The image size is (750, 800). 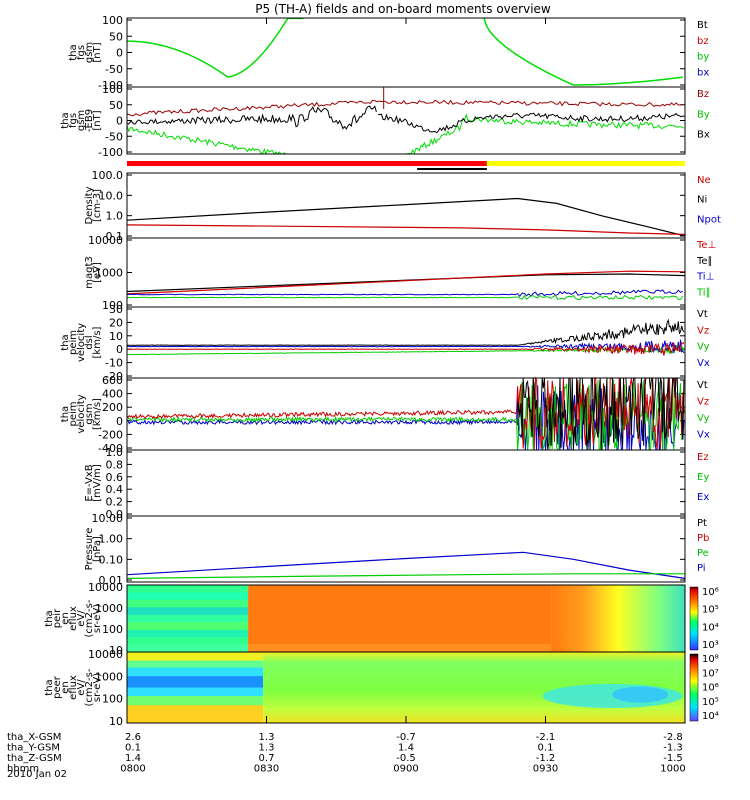 What do you see at coordinates (116, 322) in the screenshot?
I see `y-tick-label: 20` at bounding box center [116, 322].